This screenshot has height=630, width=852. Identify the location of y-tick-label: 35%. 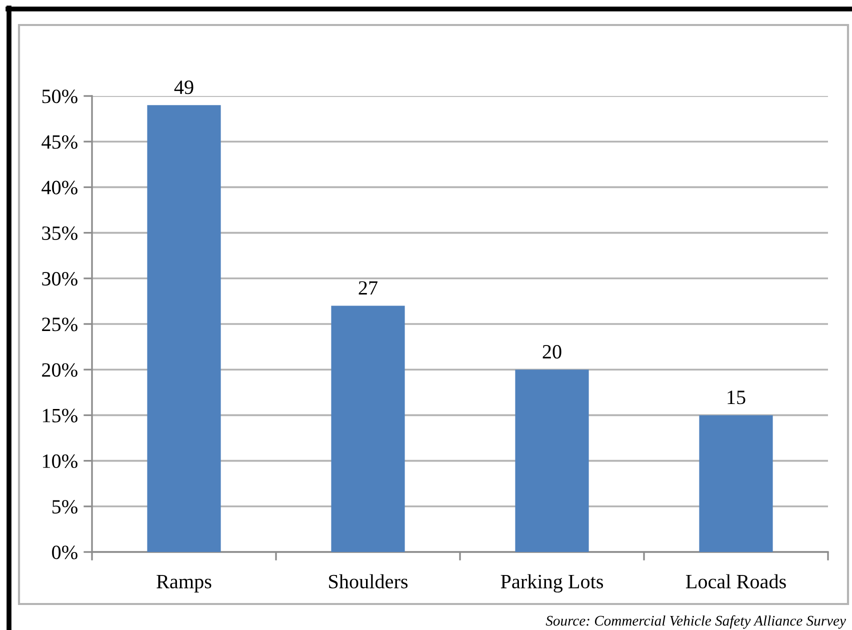
(60, 233).